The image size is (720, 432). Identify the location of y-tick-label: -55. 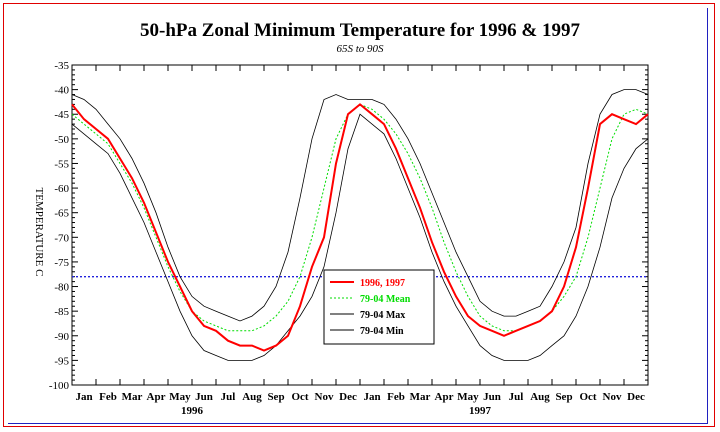
(61, 164).